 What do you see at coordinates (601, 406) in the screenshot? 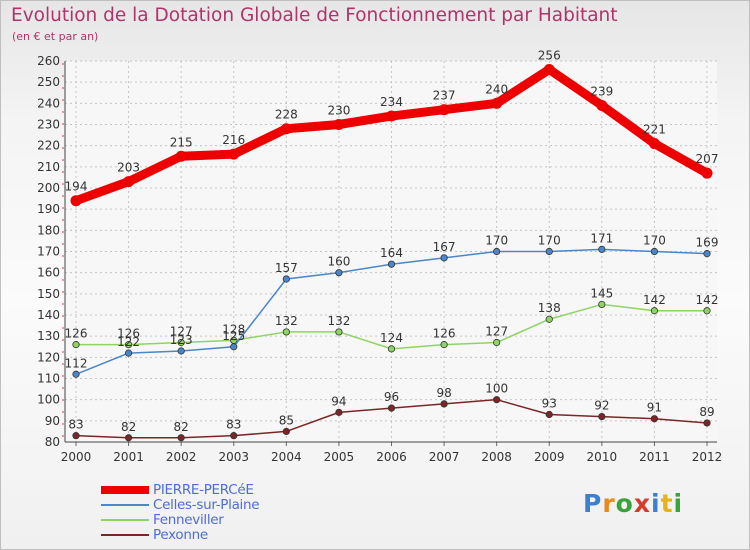
I see `data-label: 92` at bounding box center [601, 406].